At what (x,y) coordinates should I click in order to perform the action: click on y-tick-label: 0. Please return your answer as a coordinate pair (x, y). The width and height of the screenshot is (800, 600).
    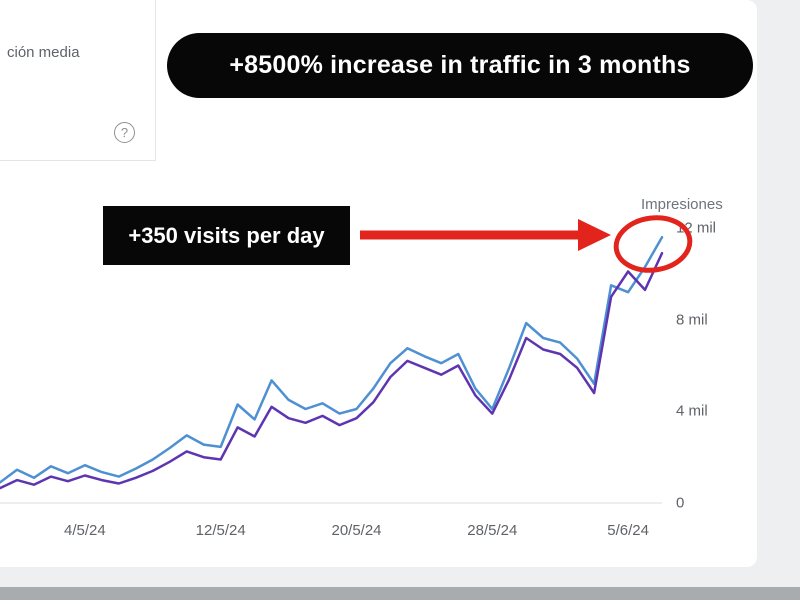
    Looking at the image, I should click on (680, 503).